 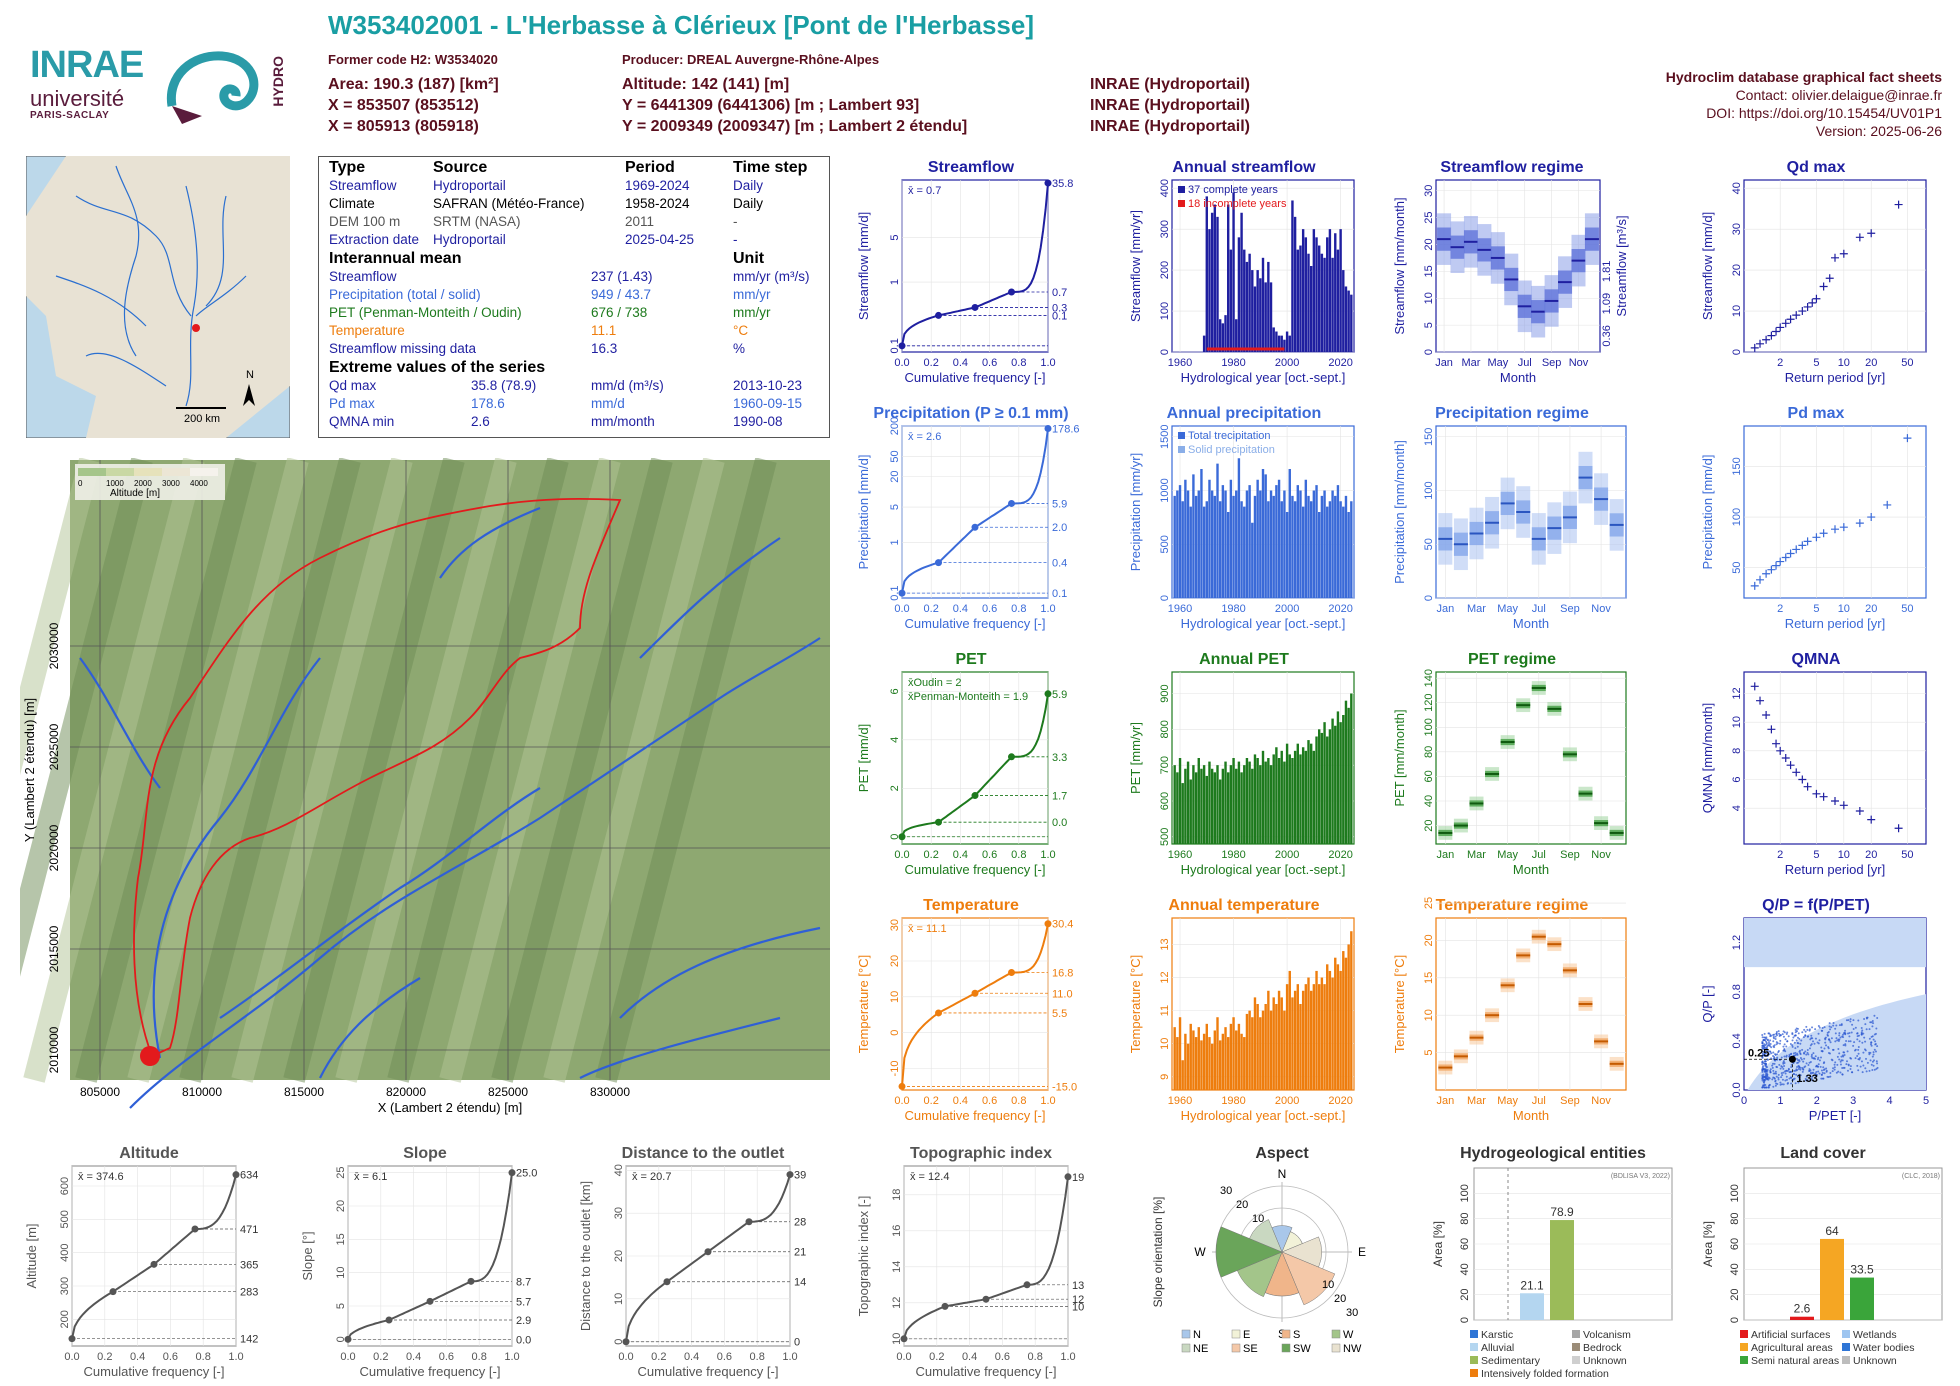 I want to click on rose-ring-label: 20, so click(x=1242, y=1205).